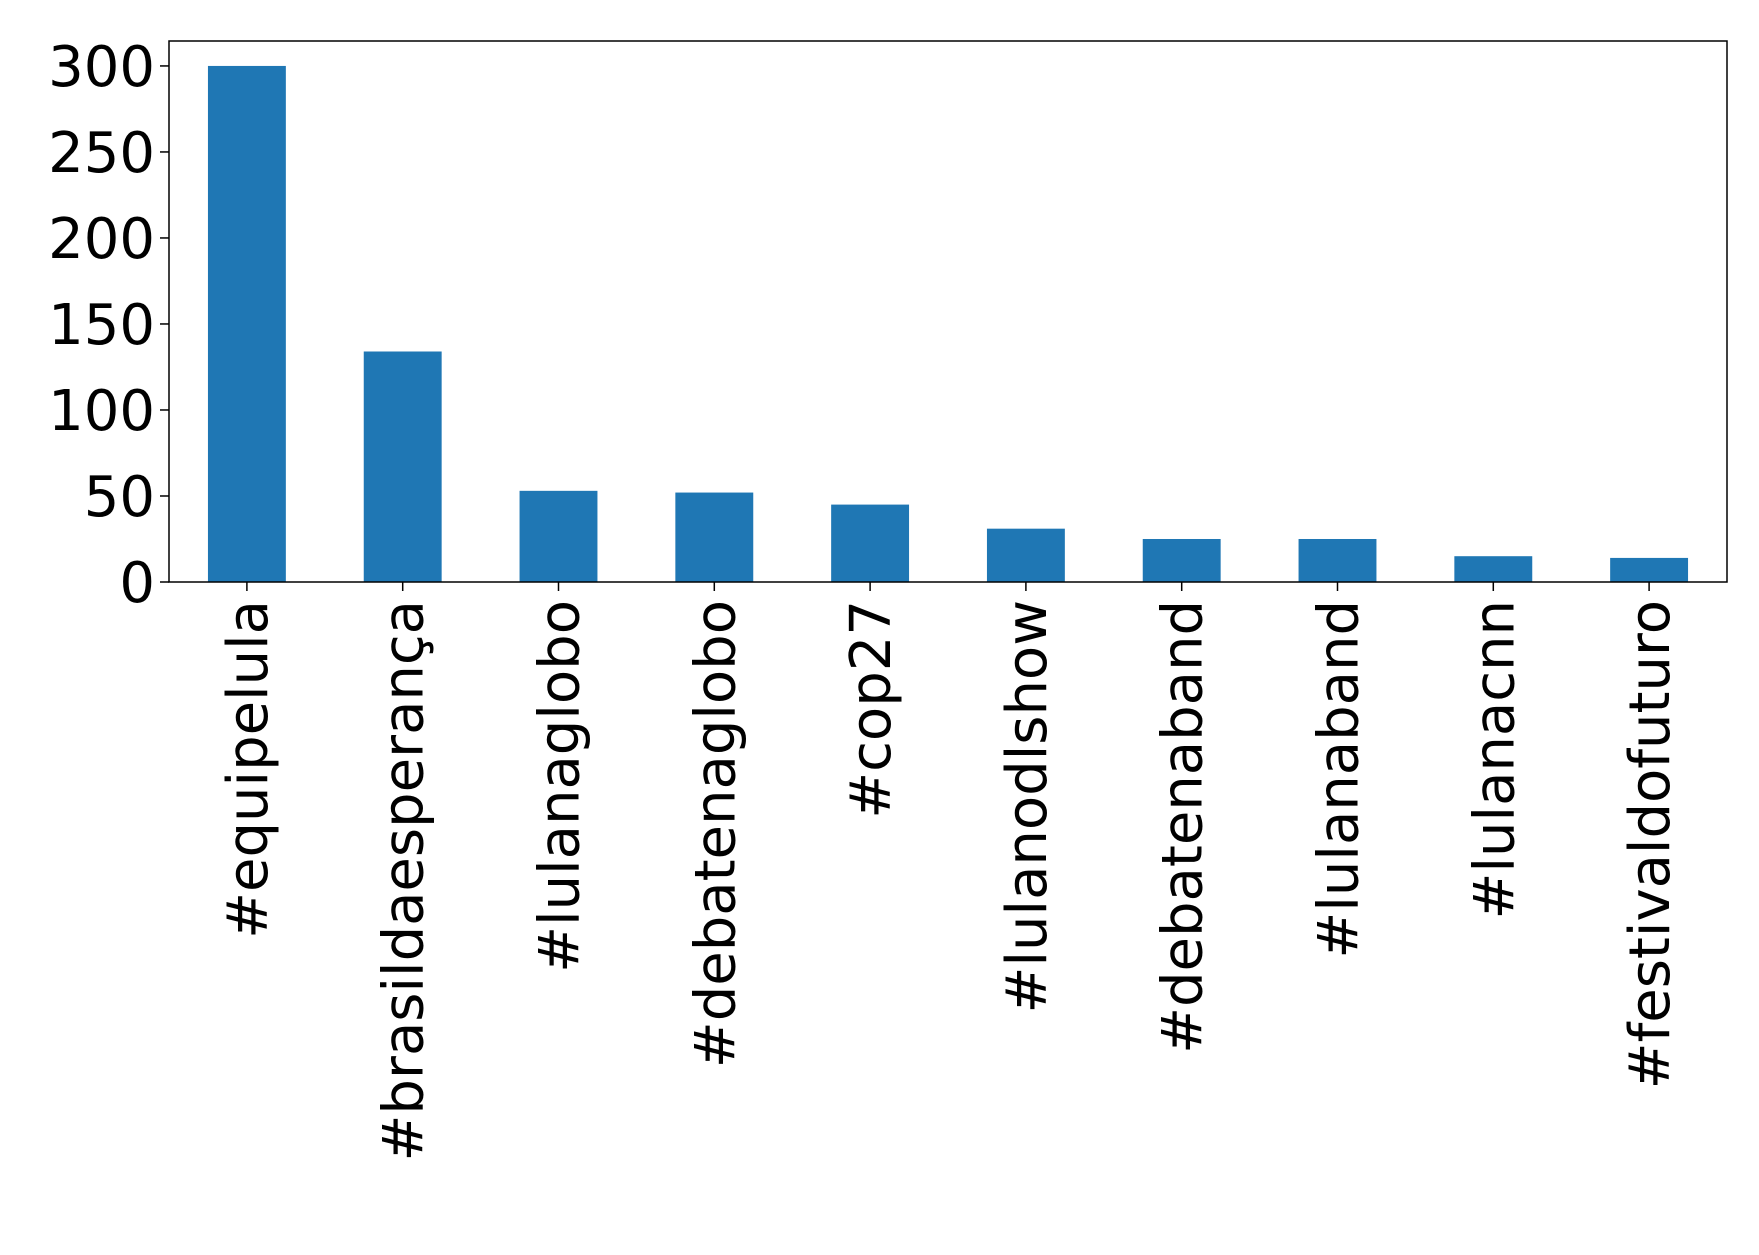 This screenshot has width=1759, height=1255. What do you see at coordinates (1650, 844) in the screenshot?
I see `x-tick-label: #festivaldofuturo` at bounding box center [1650, 844].